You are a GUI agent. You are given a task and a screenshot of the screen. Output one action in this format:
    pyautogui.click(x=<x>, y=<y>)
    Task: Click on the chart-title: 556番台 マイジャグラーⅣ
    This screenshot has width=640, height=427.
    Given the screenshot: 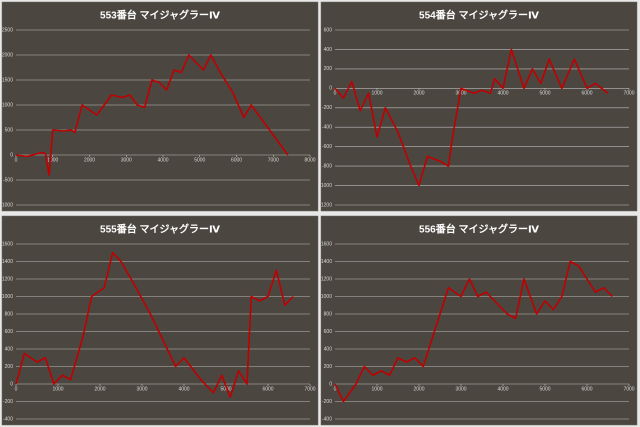 What is the action you would take?
    pyautogui.click(x=479, y=229)
    